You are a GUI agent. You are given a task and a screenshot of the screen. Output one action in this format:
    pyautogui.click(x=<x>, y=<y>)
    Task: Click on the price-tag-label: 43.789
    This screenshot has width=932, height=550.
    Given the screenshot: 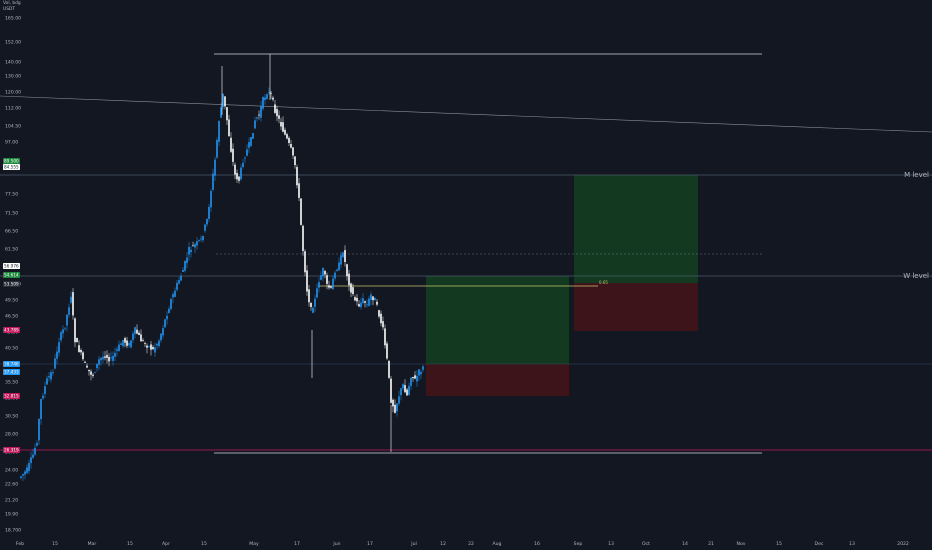 What is the action you would take?
    pyautogui.click(x=11, y=330)
    